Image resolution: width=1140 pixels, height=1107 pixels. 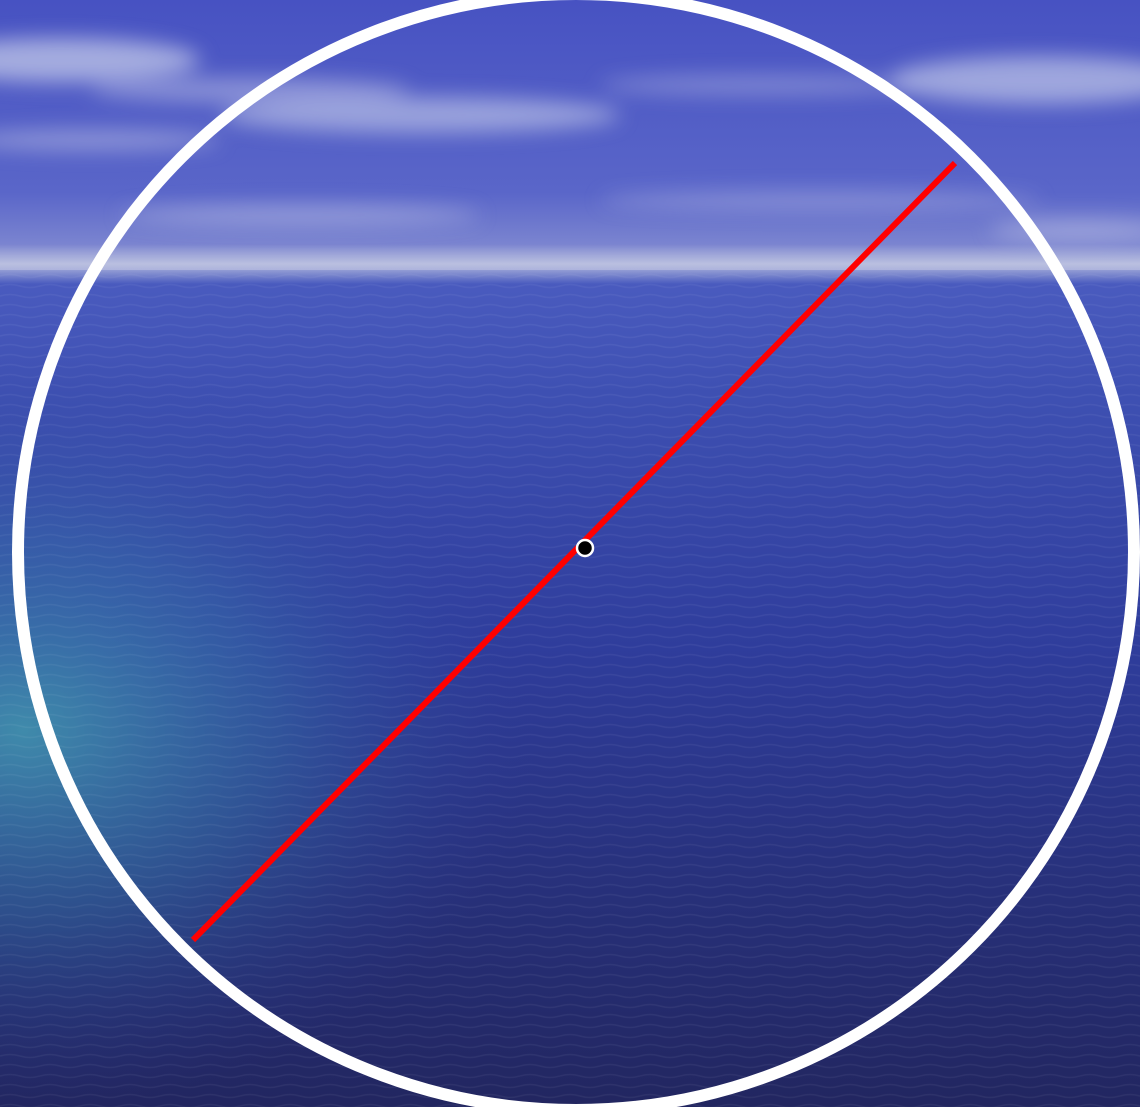 What do you see at coordinates (570, 264) in the screenshot?
I see `horizon-haze` at bounding box center [570, 264].